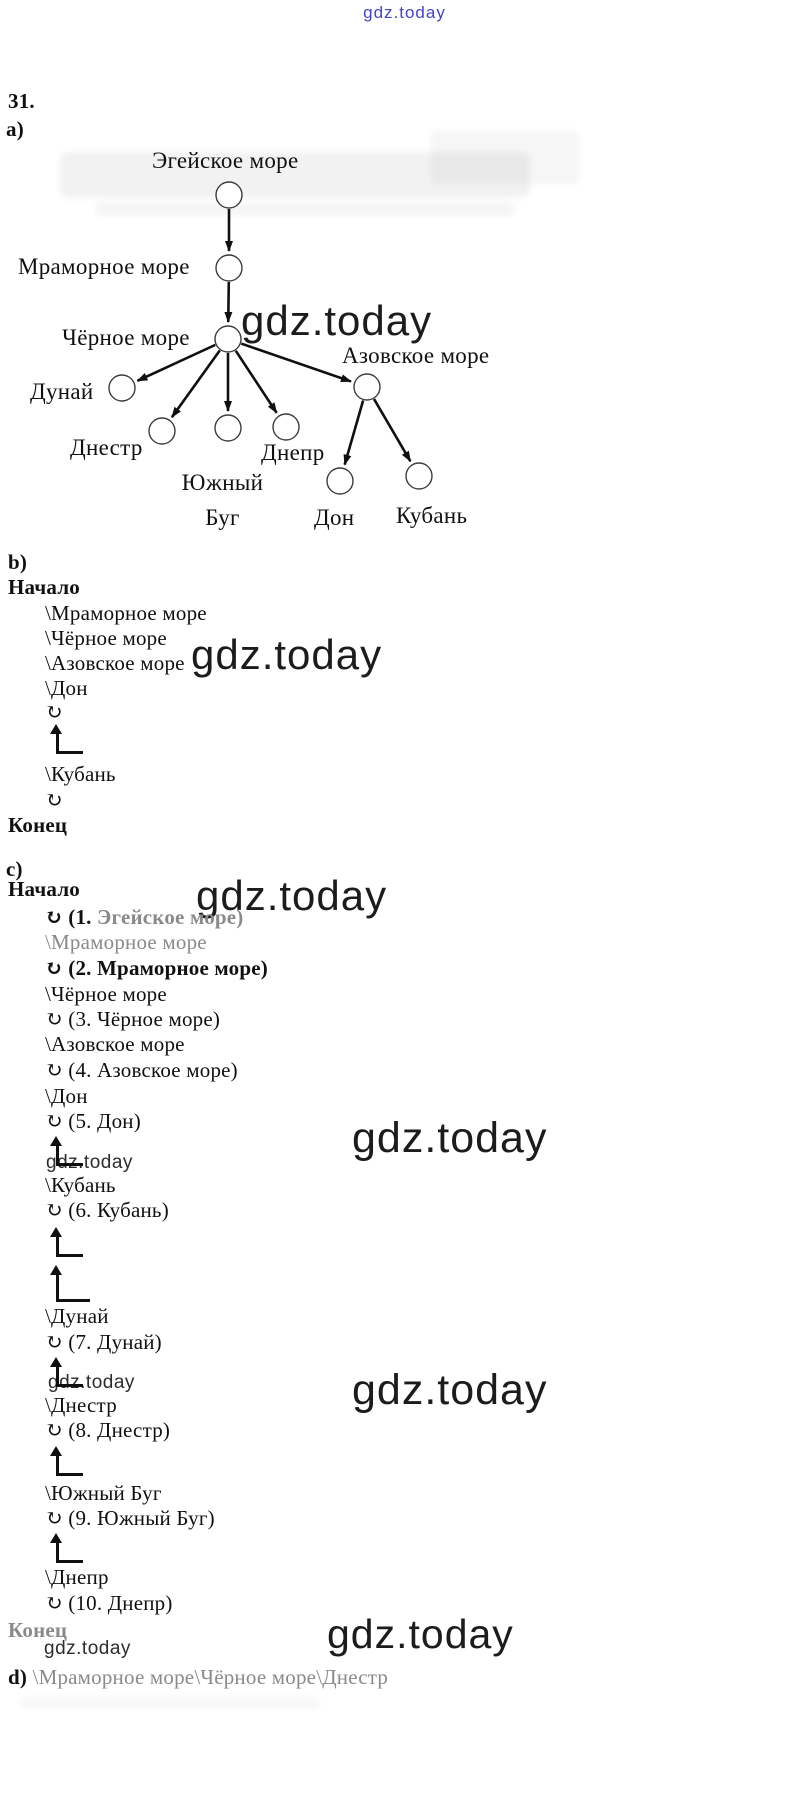 The image size is (809, 1797). I want to click on tree-nodes, so click(270, 338).